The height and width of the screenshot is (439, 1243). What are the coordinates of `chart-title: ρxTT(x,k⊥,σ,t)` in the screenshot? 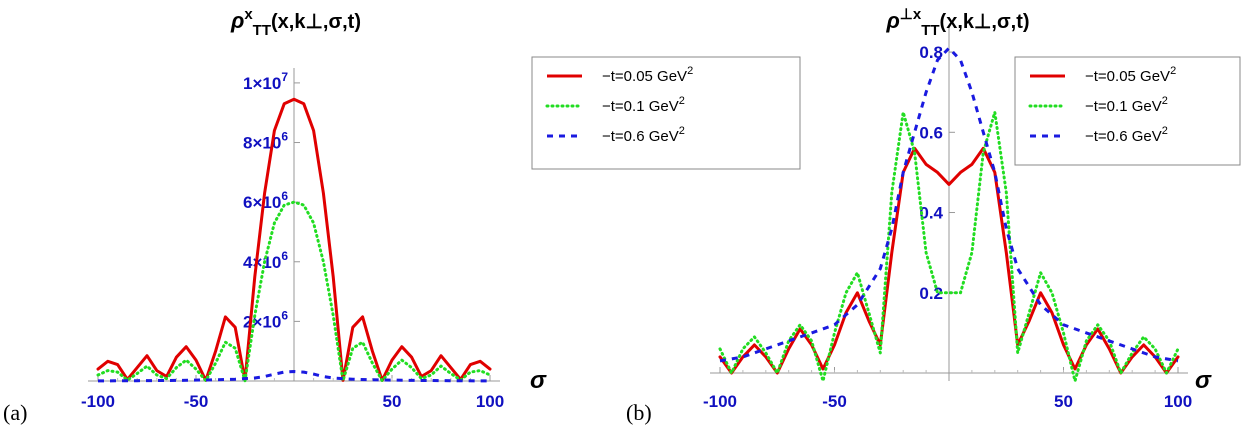 It's located at (295, 22).